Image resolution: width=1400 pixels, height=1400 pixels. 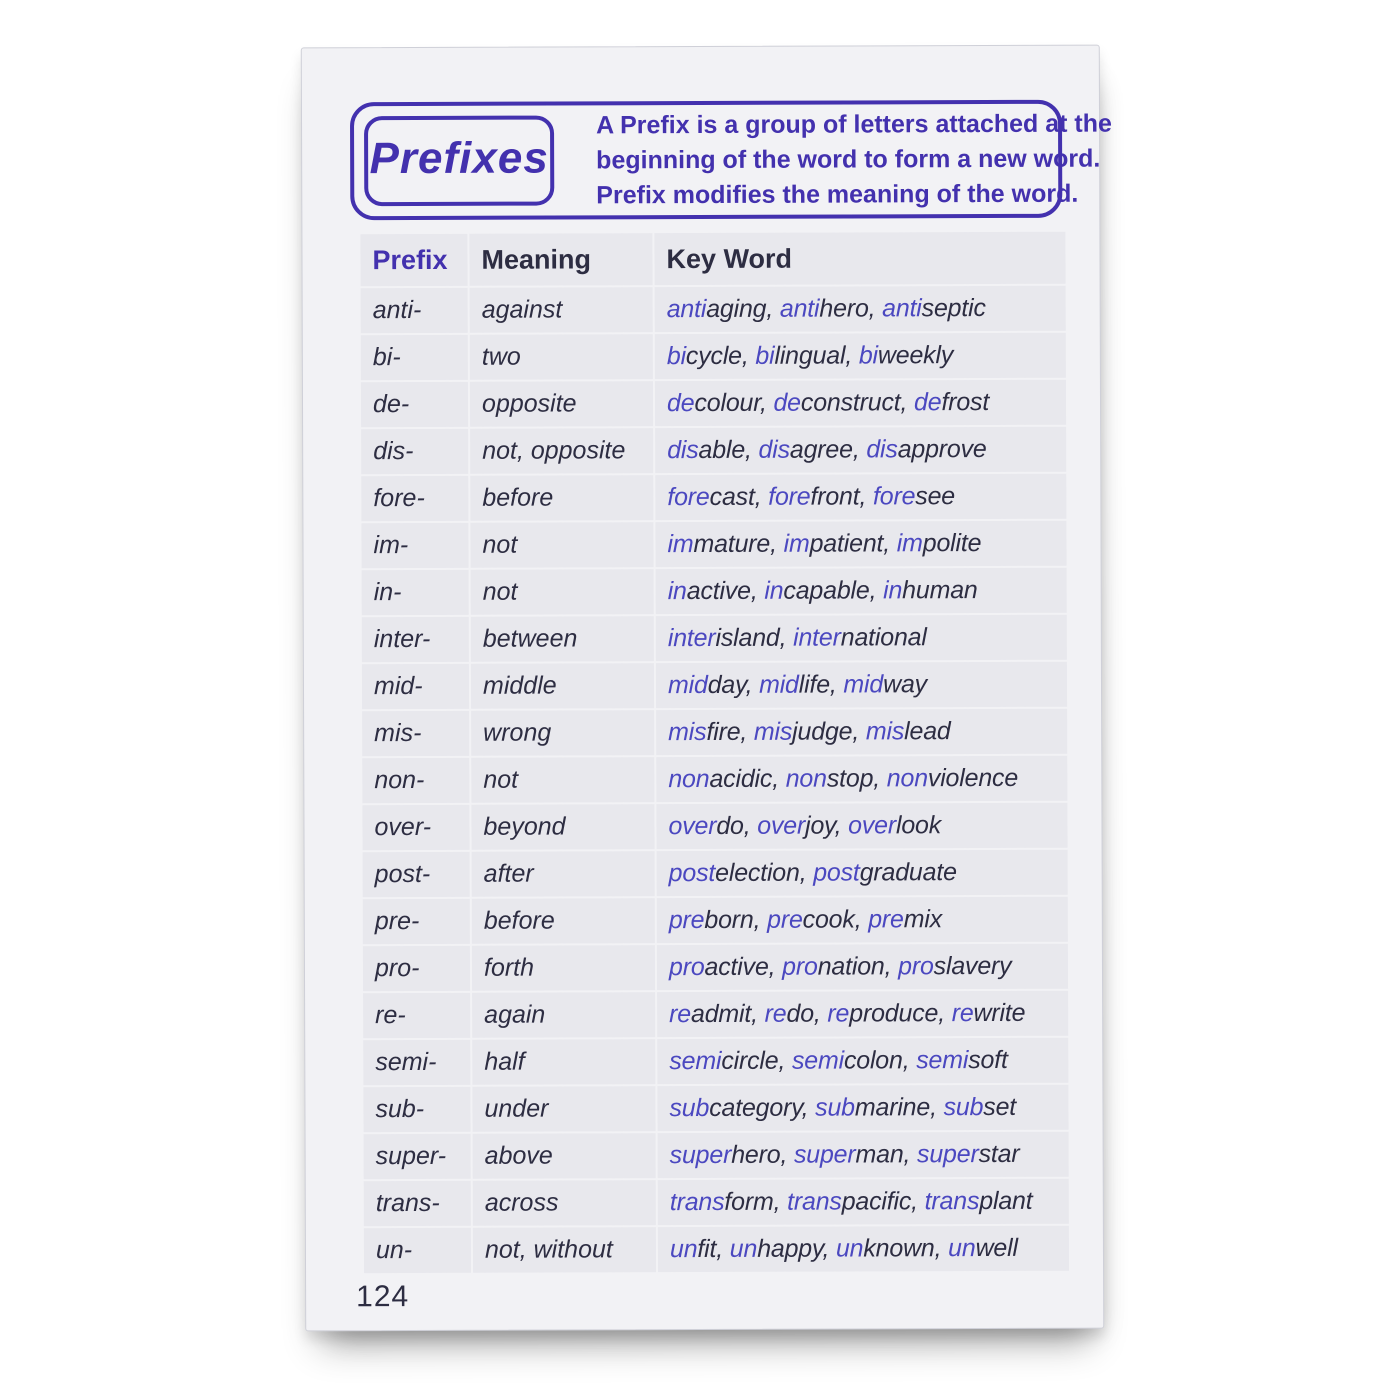 I want to click on keyword-prefix: re, so click(x=775, y=1013).